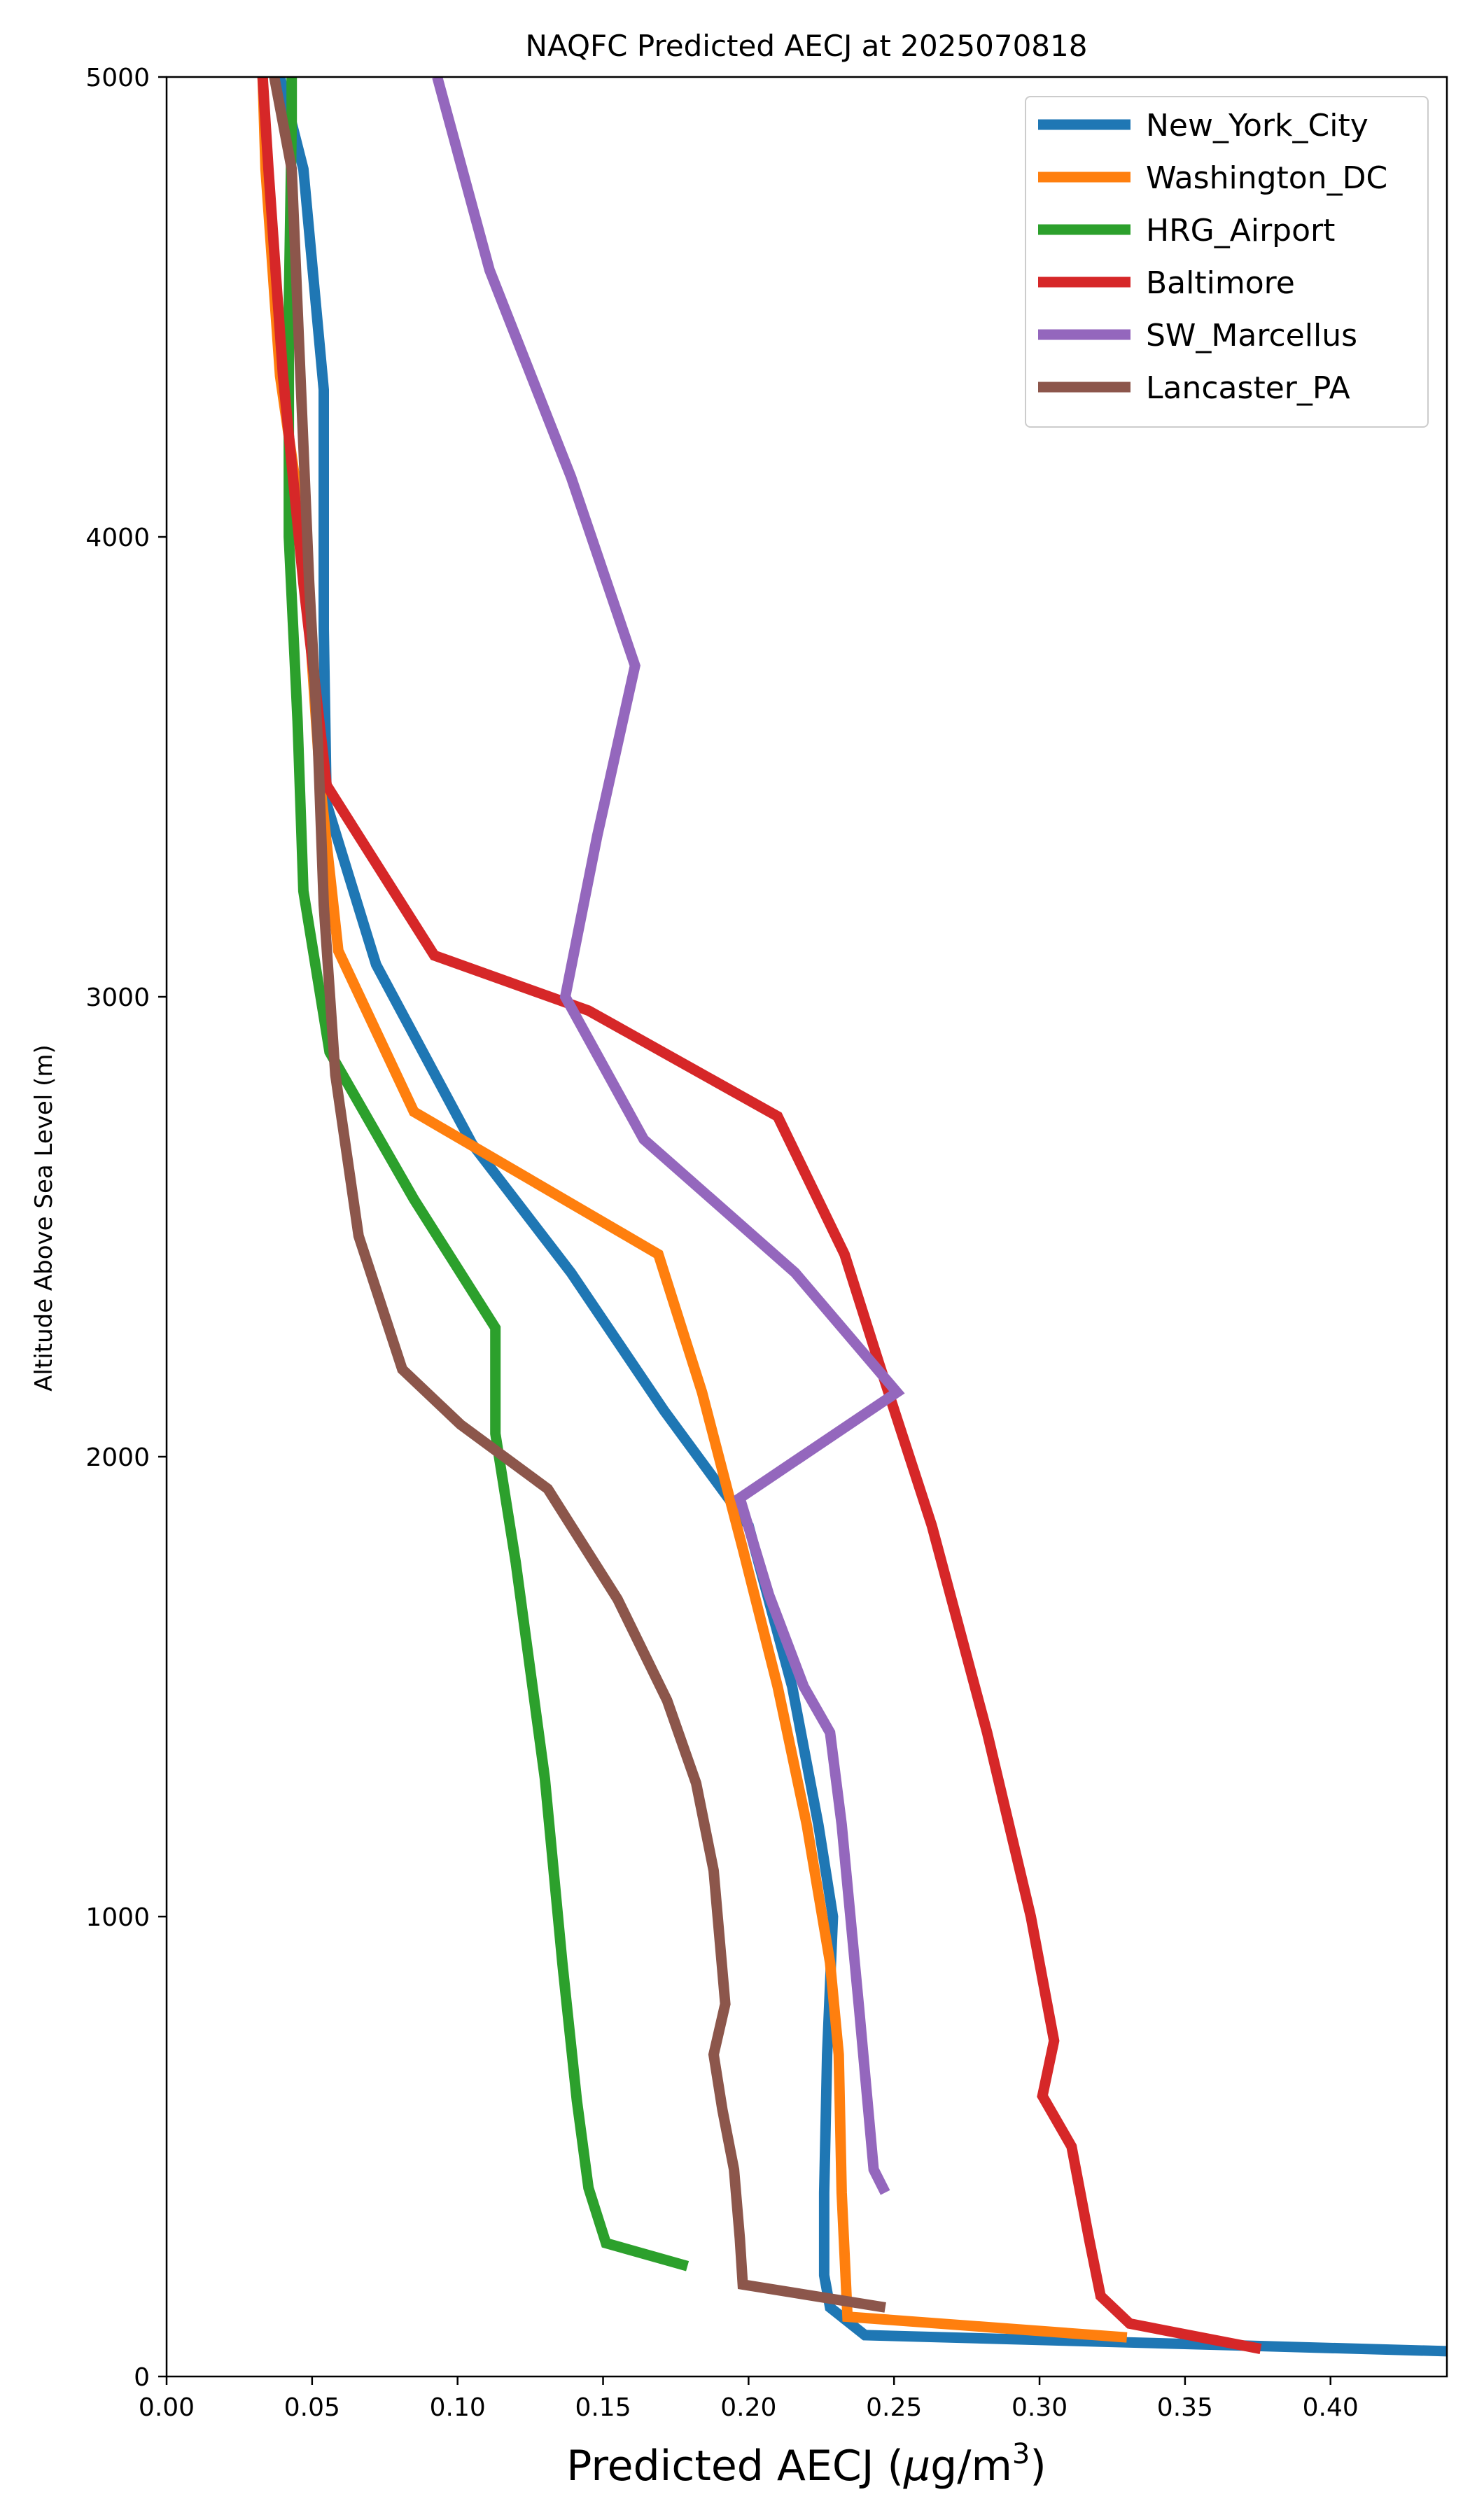 The image size is (1470, 2520). What do you see at coordinates (142, 2377) in the screenshot?
I see `y-tick-label: 0` at bounding box center [142, 2377].